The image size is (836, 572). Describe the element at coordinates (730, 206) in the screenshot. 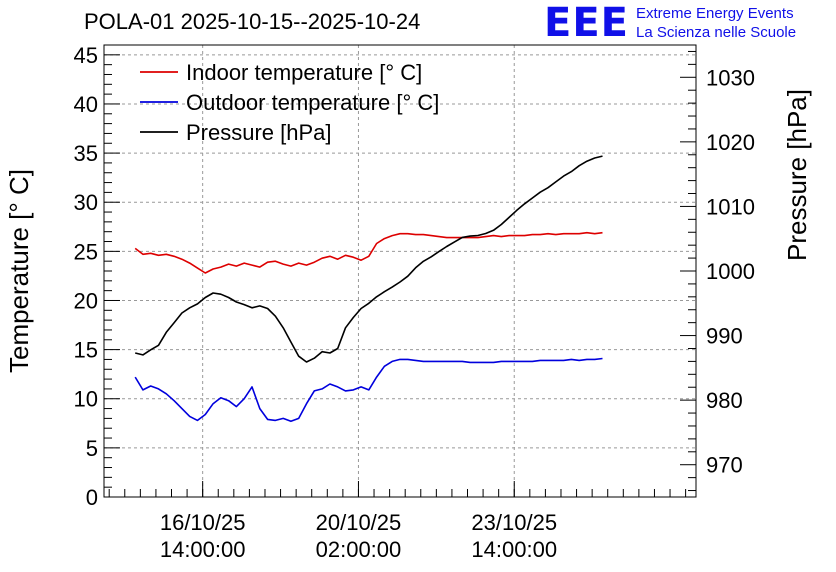

I see `y2-tick-label: 1010` at that location.